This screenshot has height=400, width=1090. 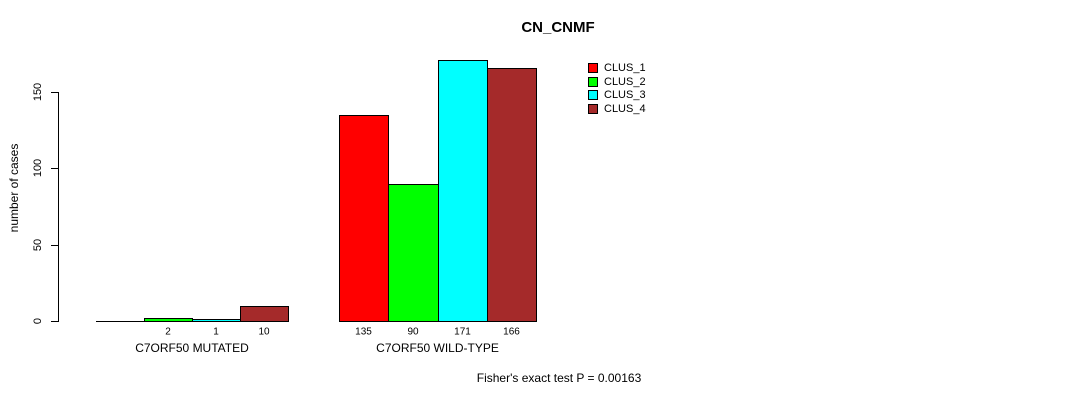 I want to click on y-tick-label: 100, so click(x=38, y=168).